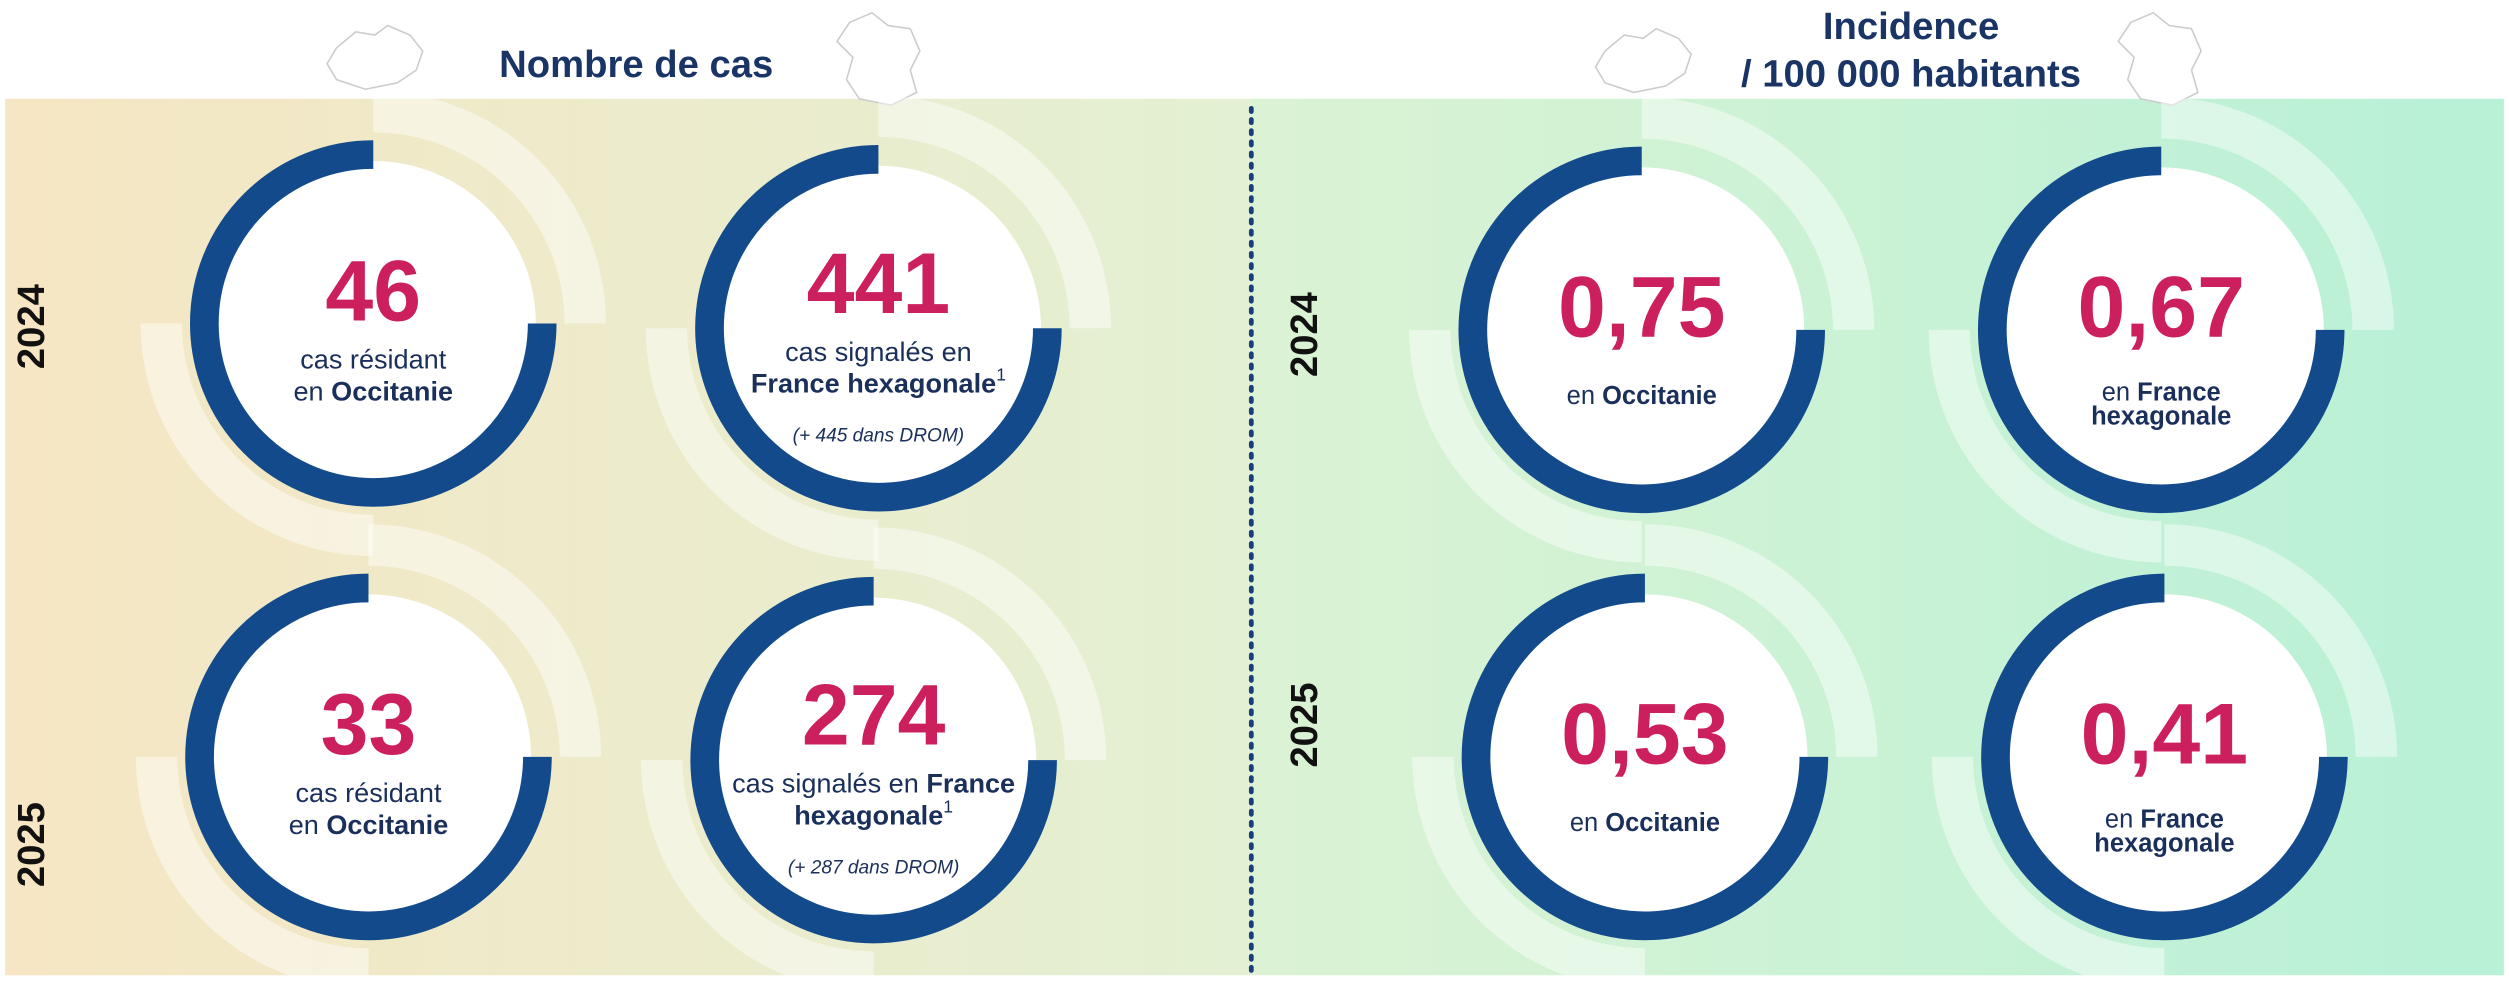  I want to click on card-note: (+ 287 dans DROM), so click(874, 868).